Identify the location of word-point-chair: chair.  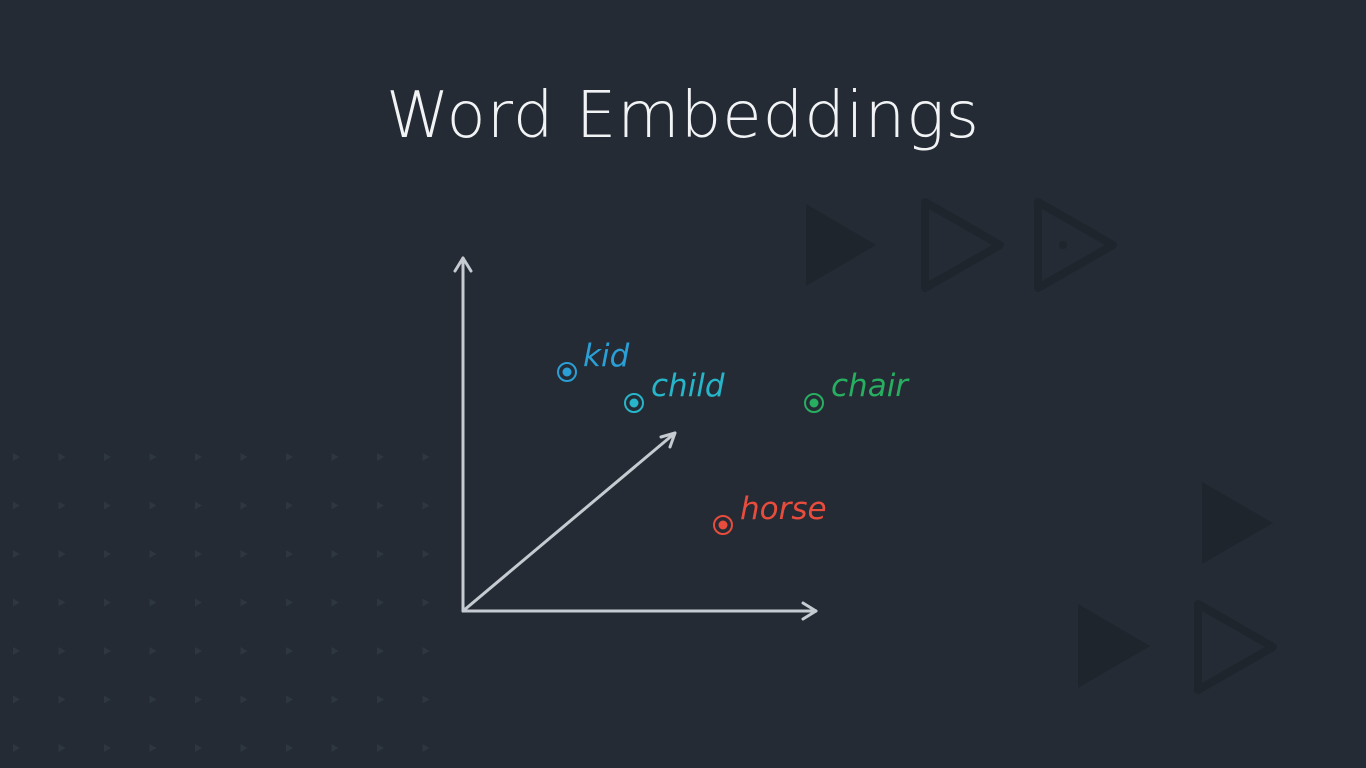
(857, 390).